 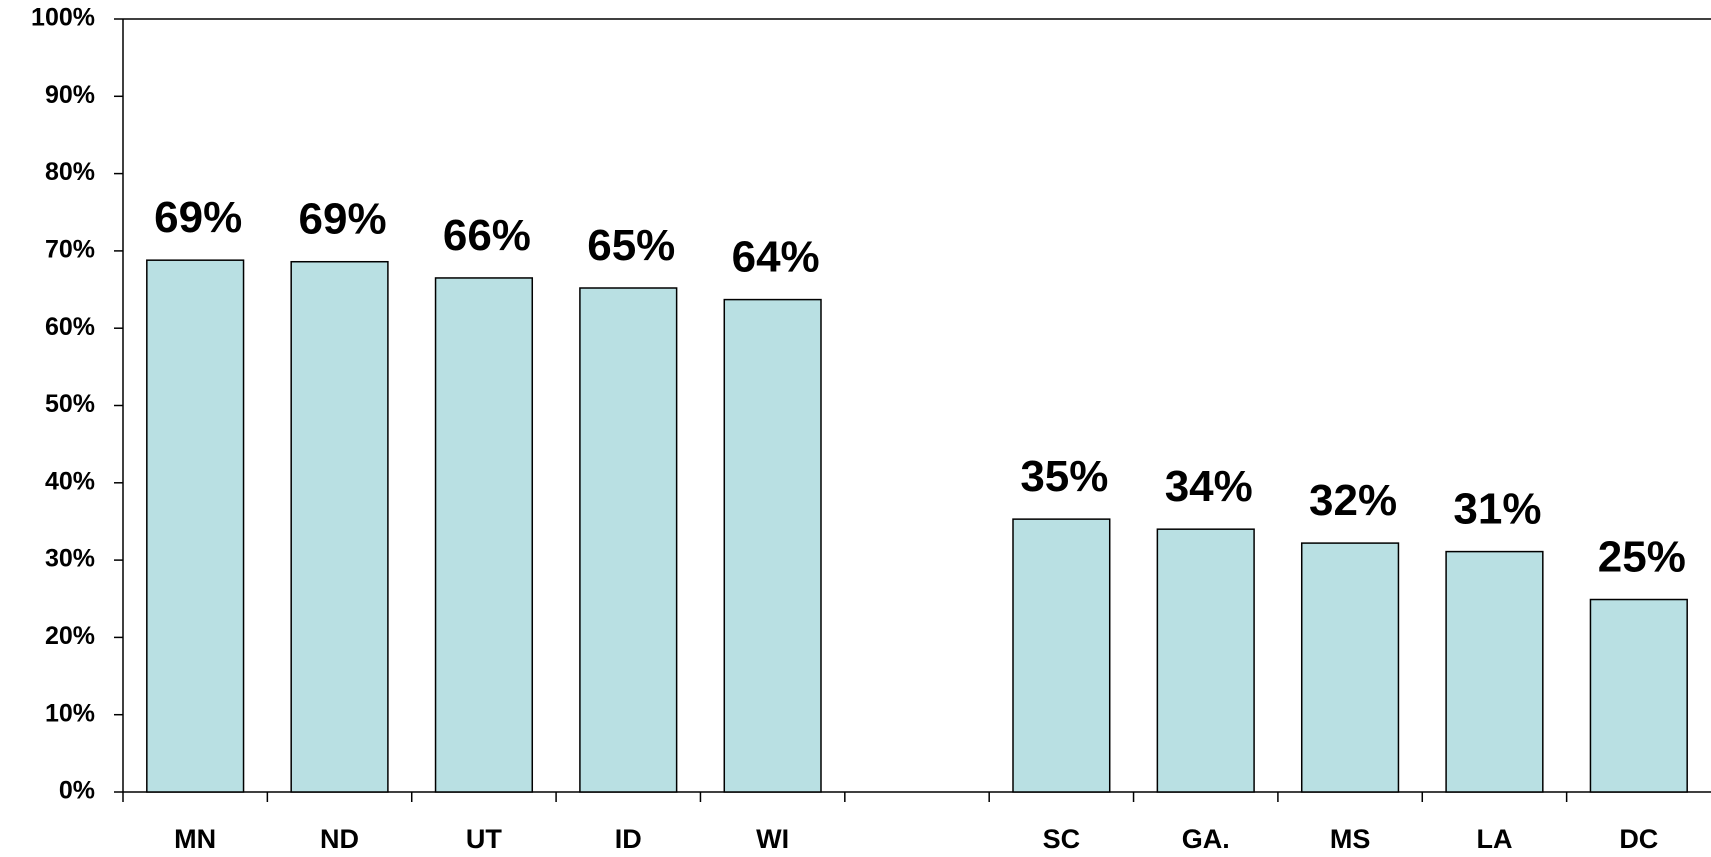 I want to click on x-tick-label: UT, so click(x=484, y=839).